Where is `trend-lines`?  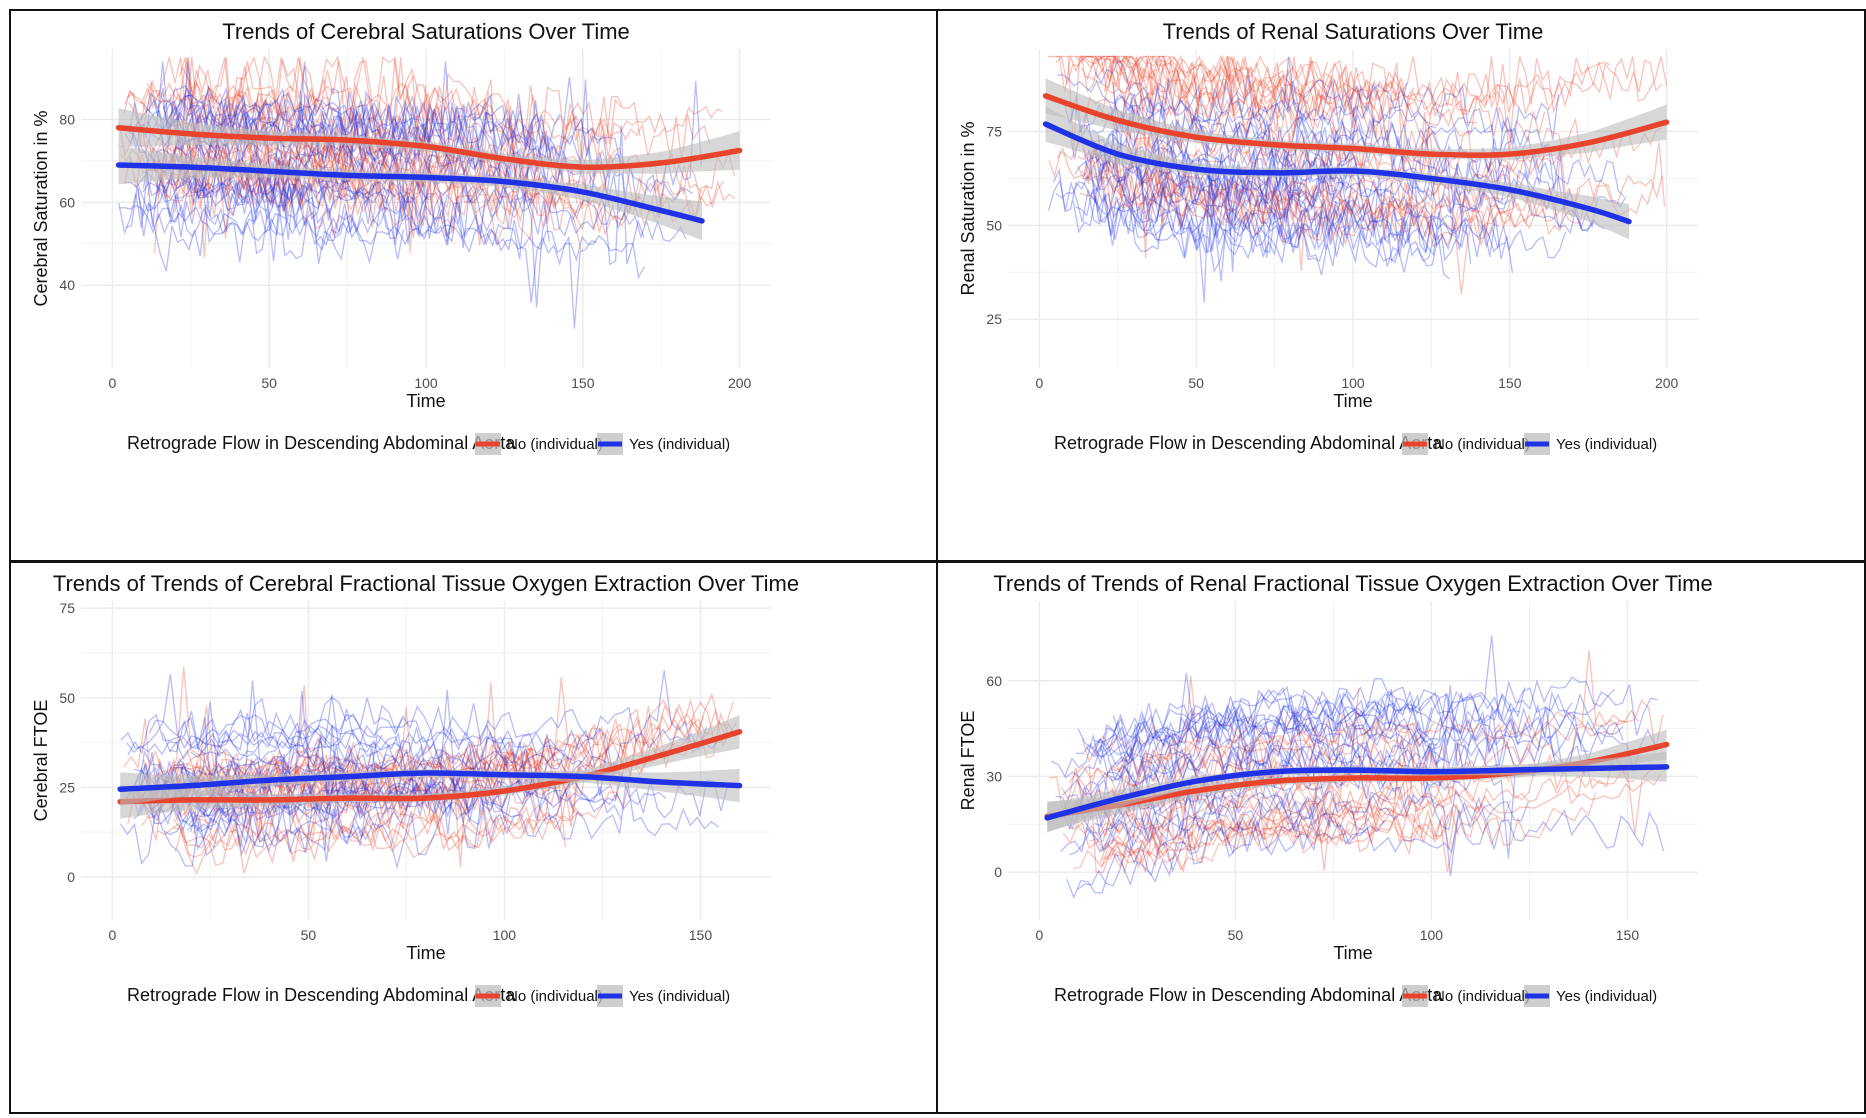
trend-lines is located at coordinates (1357, 781).